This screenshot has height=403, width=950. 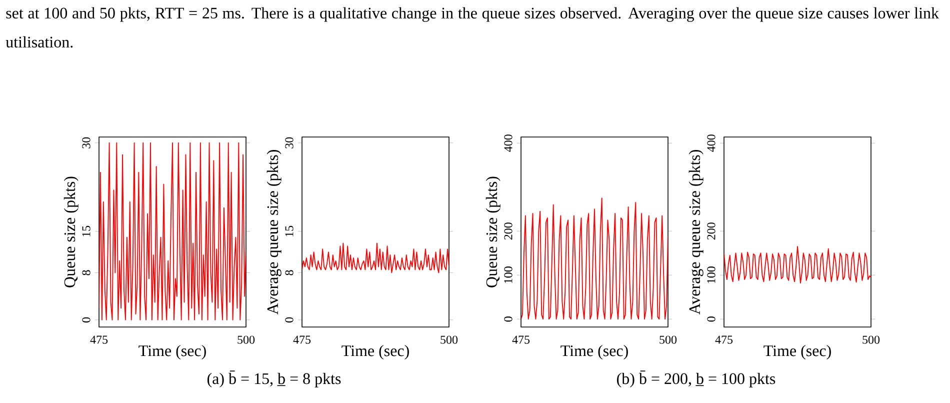 What do you see at coordinates (696, 379) in the screenshot?
I see `text: (b) b̄ = 200, b̲ = 100 pkts` at bounding box center [696, 379].